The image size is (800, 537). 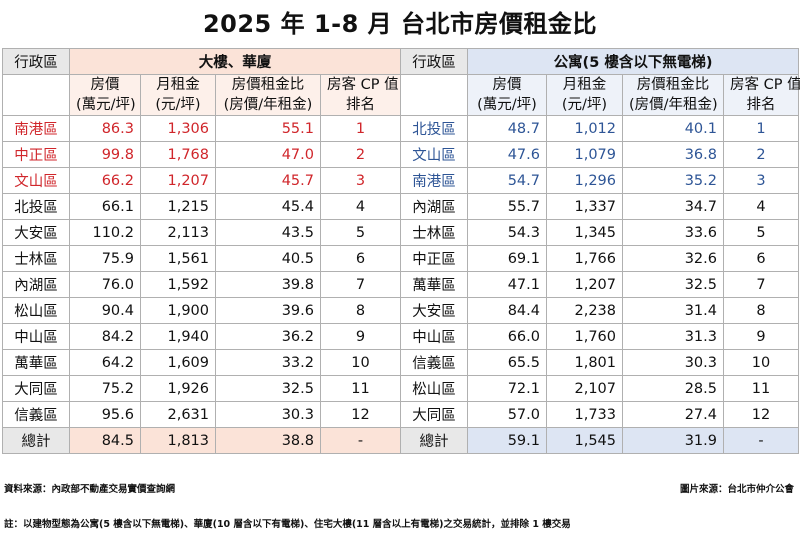 What do you see at coordinates (584, 362) in the screenshot?
I see `apartment-rent: 1,801` at bounding box center [584, 362].